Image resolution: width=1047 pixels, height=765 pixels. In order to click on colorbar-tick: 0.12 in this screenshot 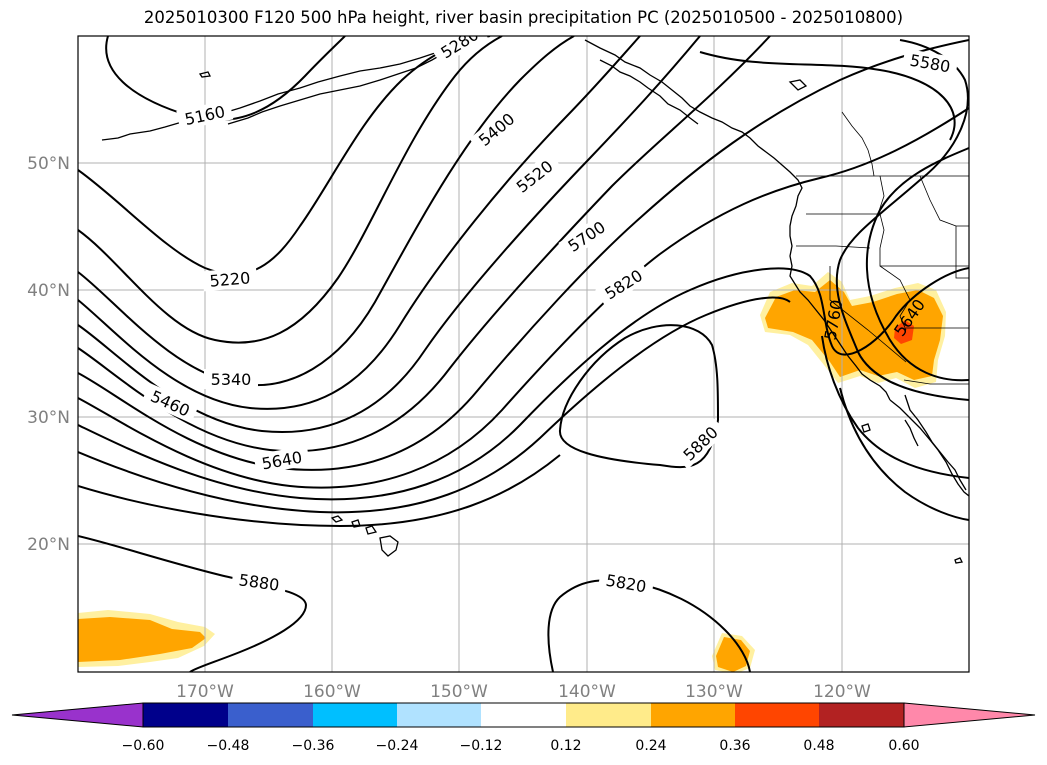, I will do `click(565, 746)`.